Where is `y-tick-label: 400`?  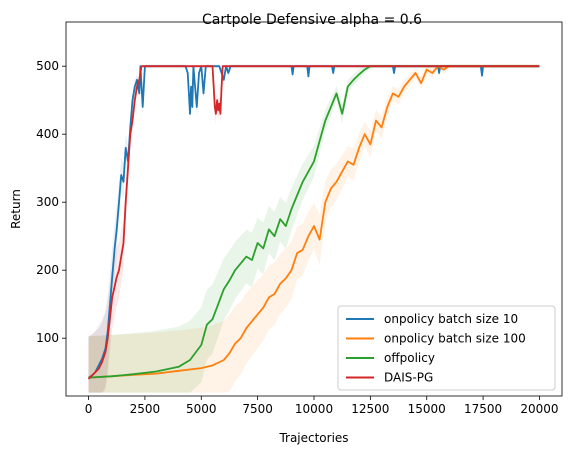
y-tick-label: 400 is located at coordinates (47, 134).